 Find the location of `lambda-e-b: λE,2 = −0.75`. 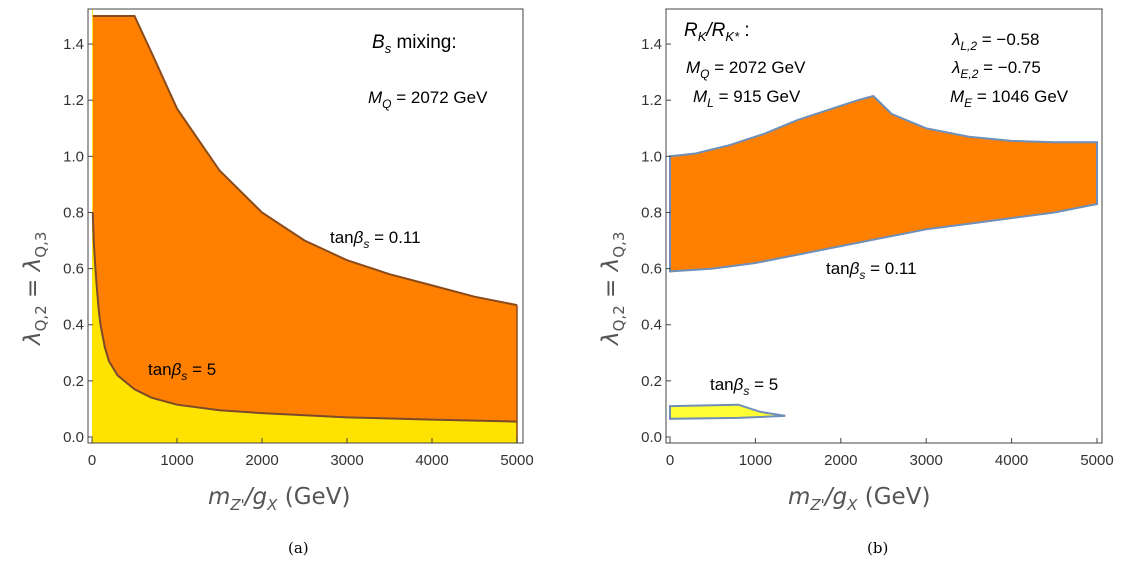

lambda-e-b: λE,2 = −0.75 is located at coordinates (996, 69).